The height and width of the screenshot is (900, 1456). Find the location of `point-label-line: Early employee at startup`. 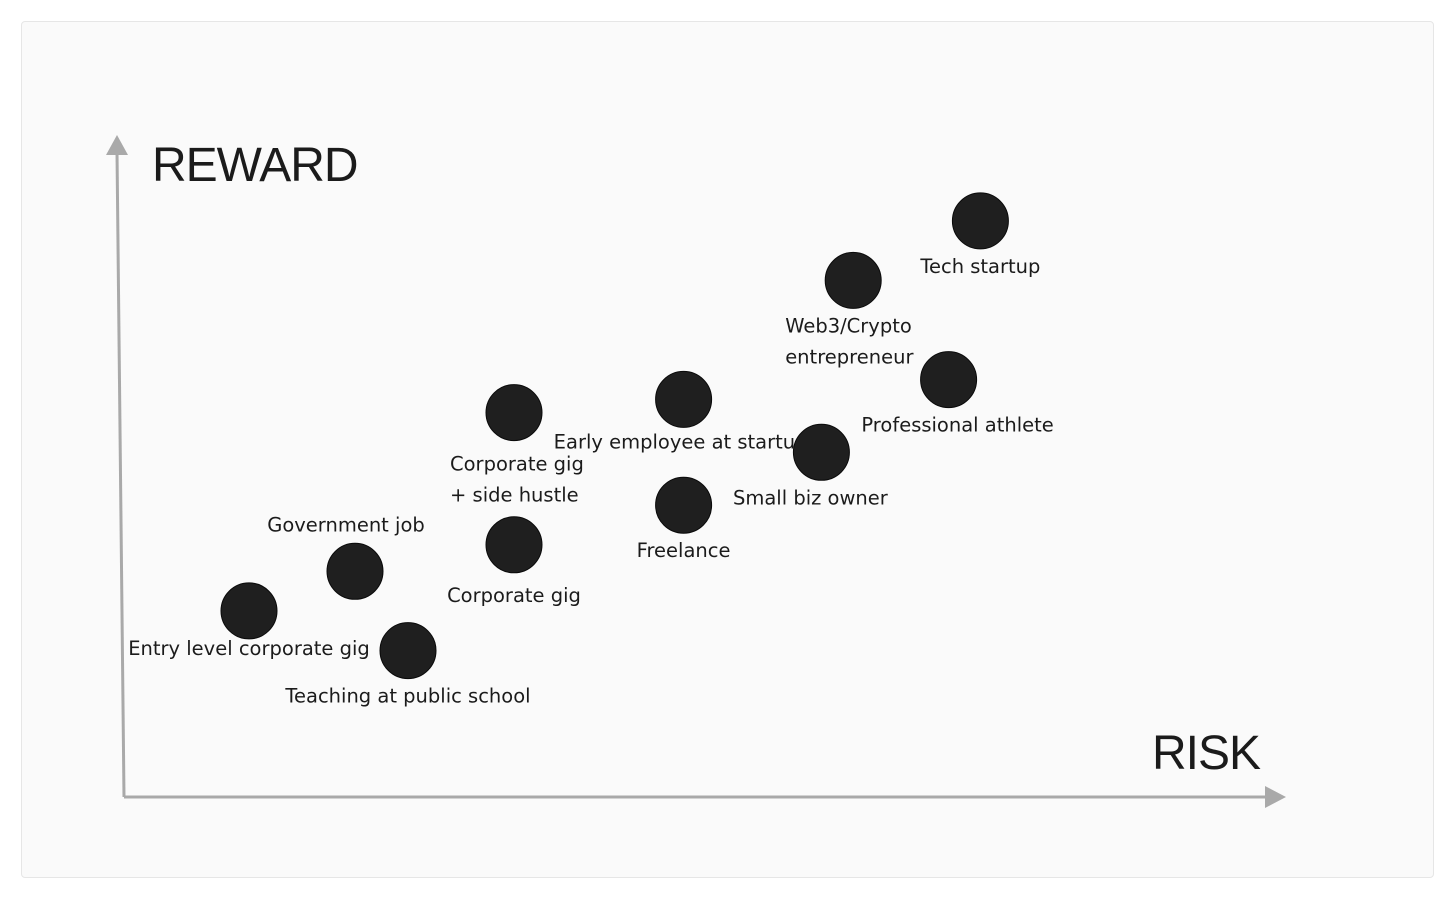

point-label-line: Early employee at startup is located at coordinates (681, 441).